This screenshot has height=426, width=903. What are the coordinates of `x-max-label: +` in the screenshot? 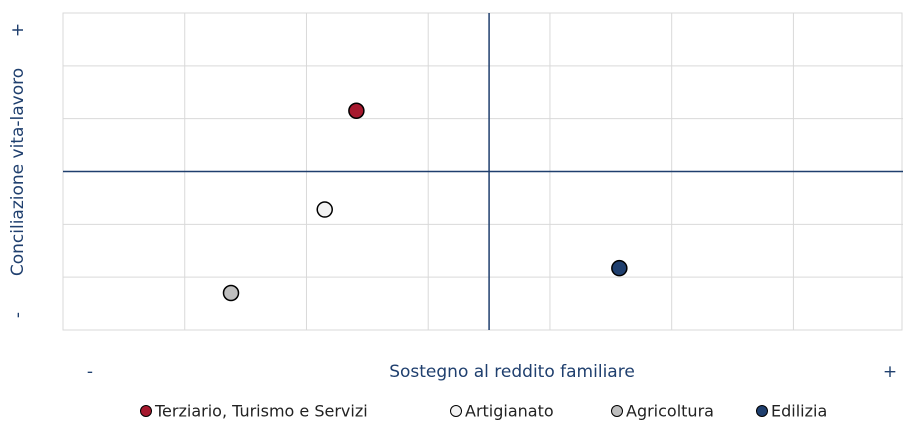 It's located at (890, 372).